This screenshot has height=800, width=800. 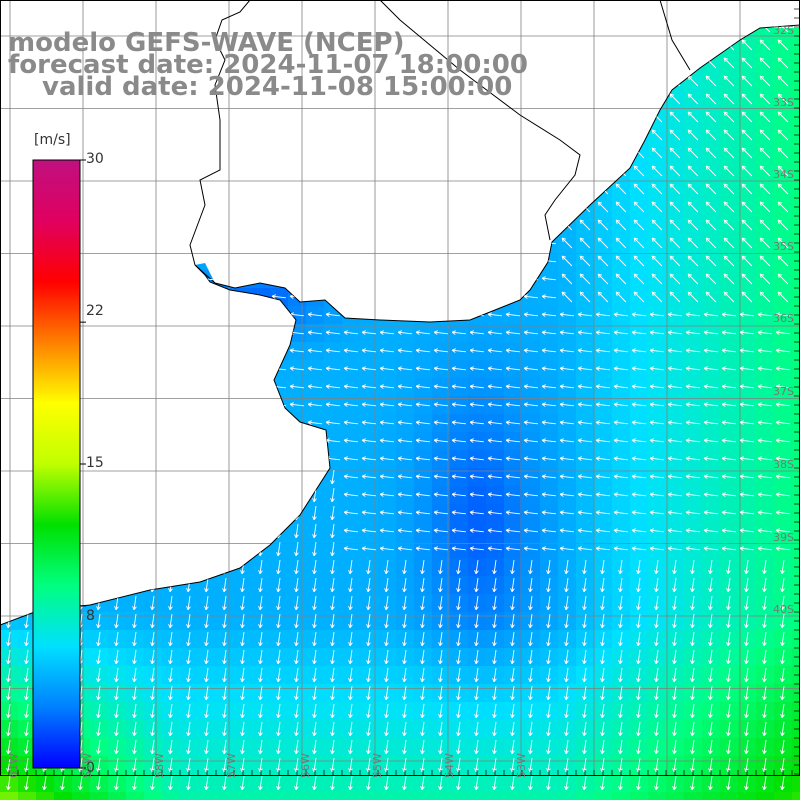 What do you see at coordinates (783, 30) in the screenshot?
I see `lat-label: 32S` at bounding box center [783, 30].